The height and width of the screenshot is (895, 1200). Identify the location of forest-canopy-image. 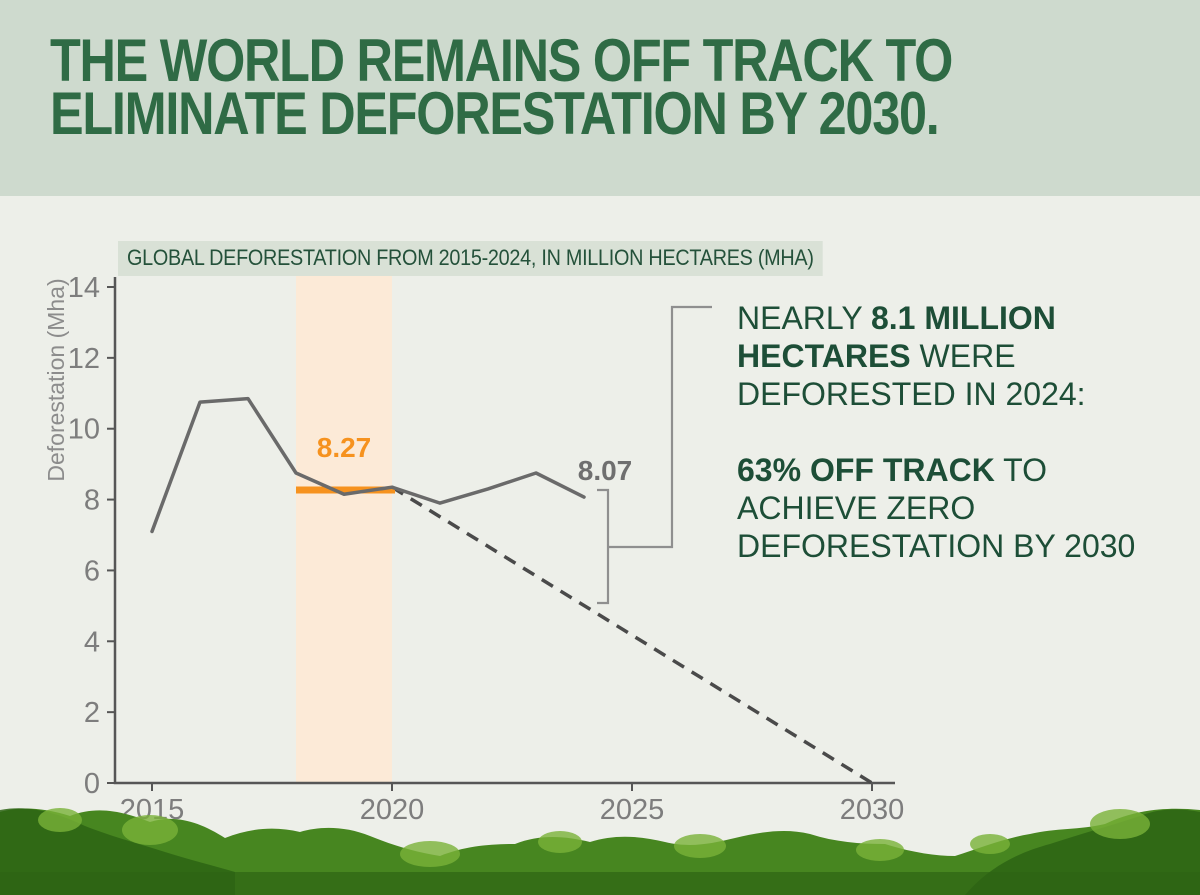
(600, 851).